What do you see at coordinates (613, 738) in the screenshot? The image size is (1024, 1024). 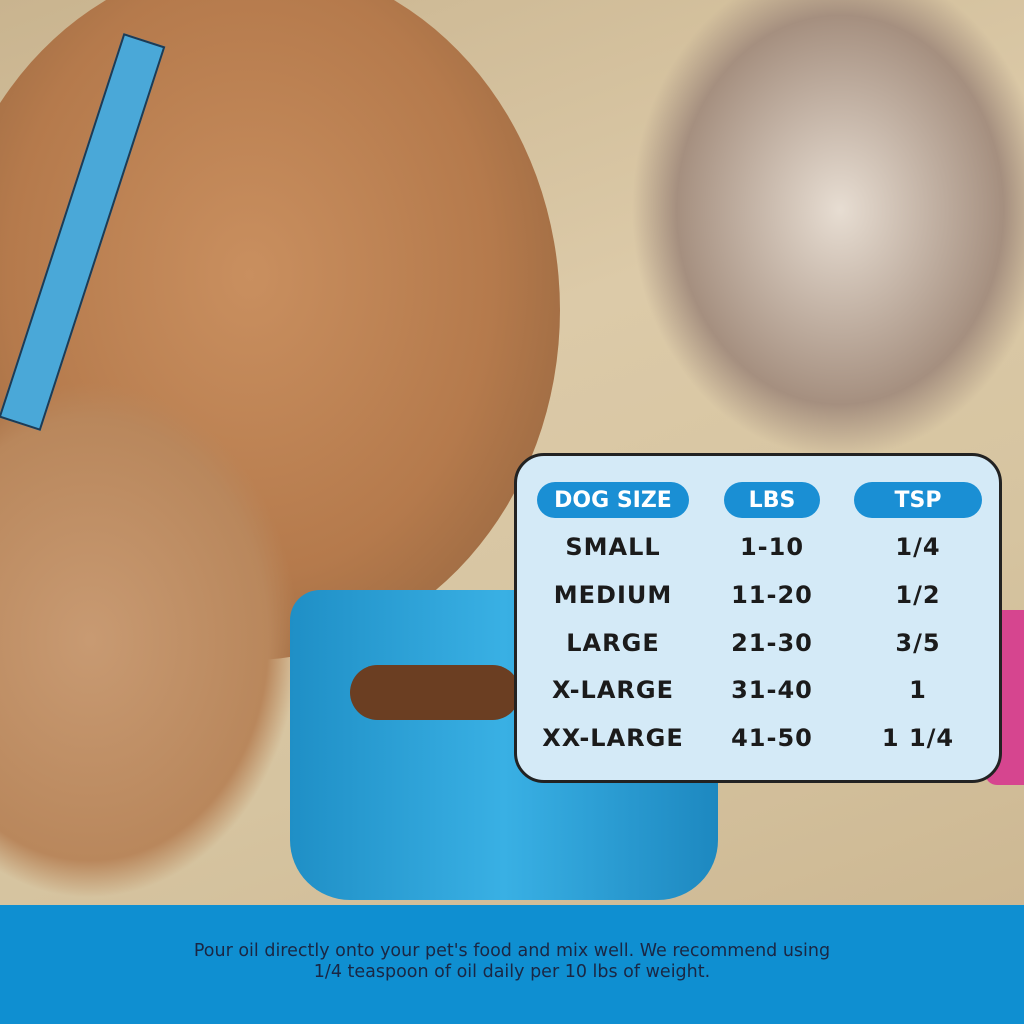 I see `size-cell: XX-LARGE` at bounding box center [613, 738].